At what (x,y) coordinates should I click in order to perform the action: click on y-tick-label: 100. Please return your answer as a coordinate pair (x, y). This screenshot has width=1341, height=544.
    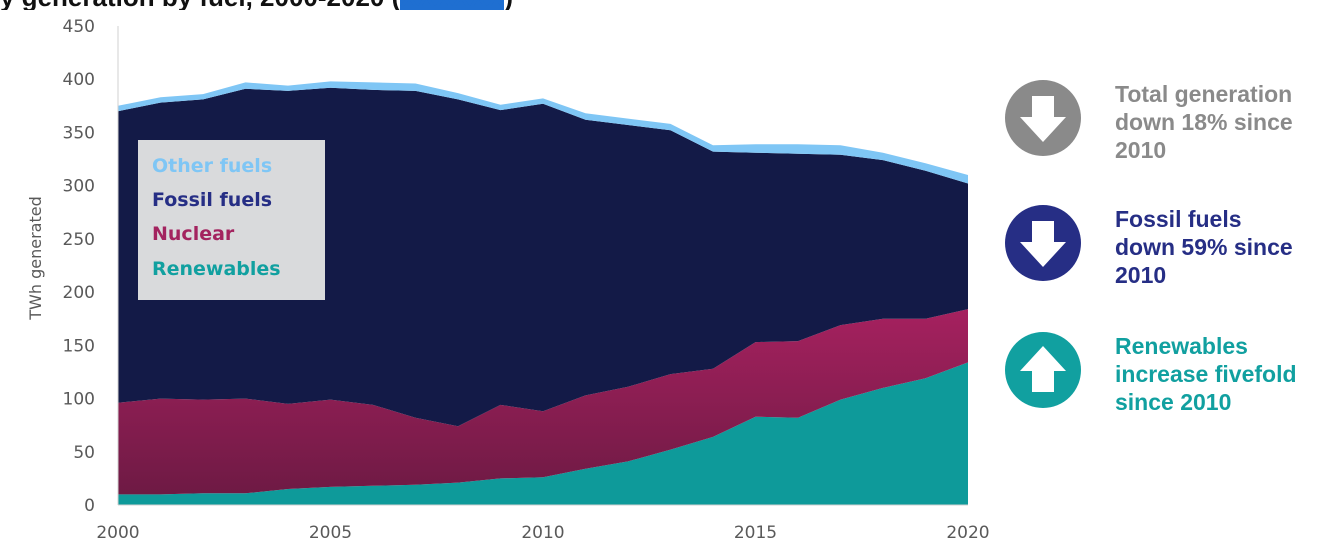
    Looking at the image, I should click on (79, 400).